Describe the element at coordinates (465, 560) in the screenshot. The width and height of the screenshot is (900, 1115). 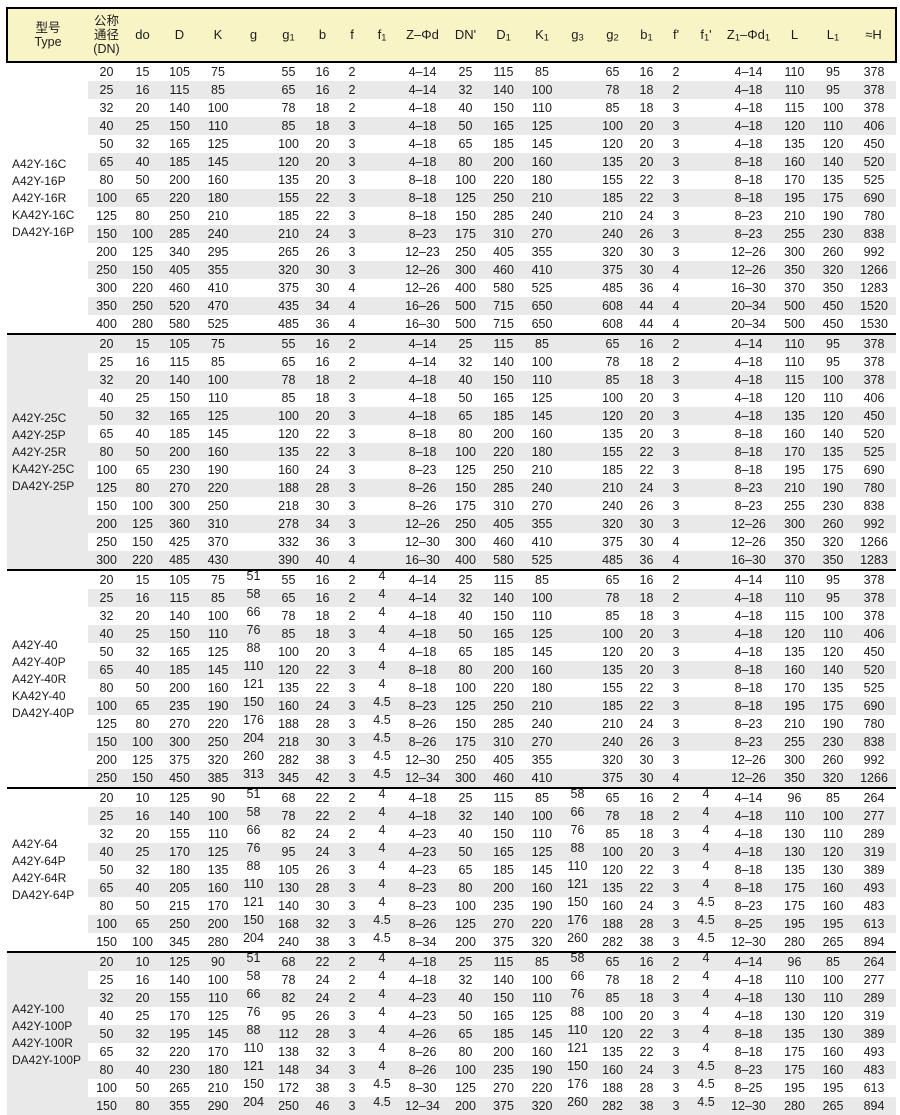
I see `cell-dn2: 400` at that location.